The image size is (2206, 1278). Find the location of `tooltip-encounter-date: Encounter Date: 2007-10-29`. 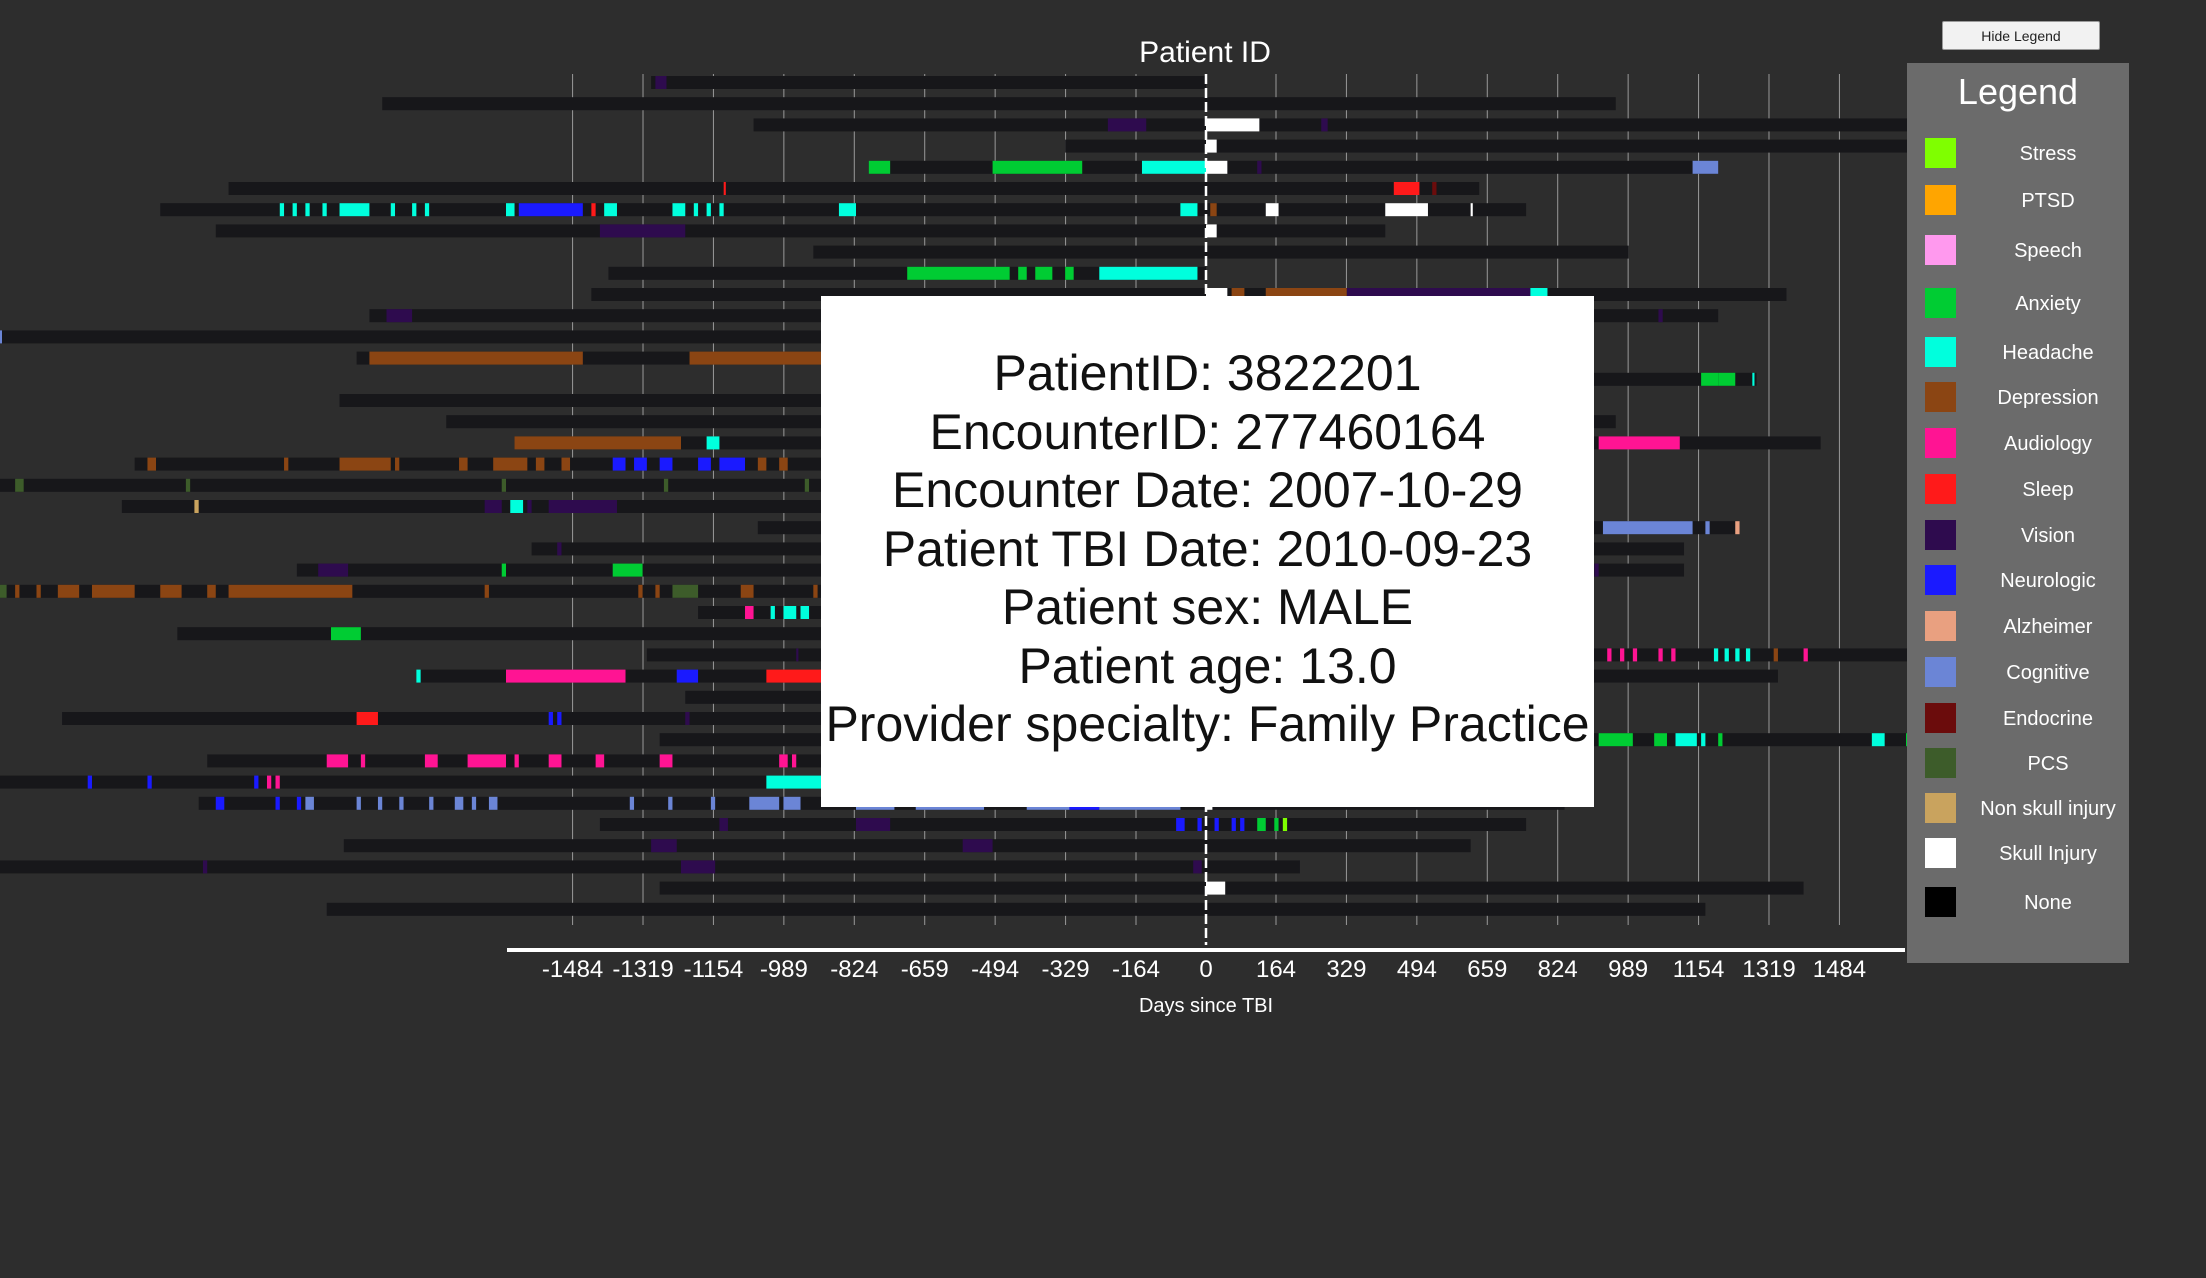

tooltip-encounter-date: Encounter Date: 2007-10-29 is located at coordinates (1207, 490).